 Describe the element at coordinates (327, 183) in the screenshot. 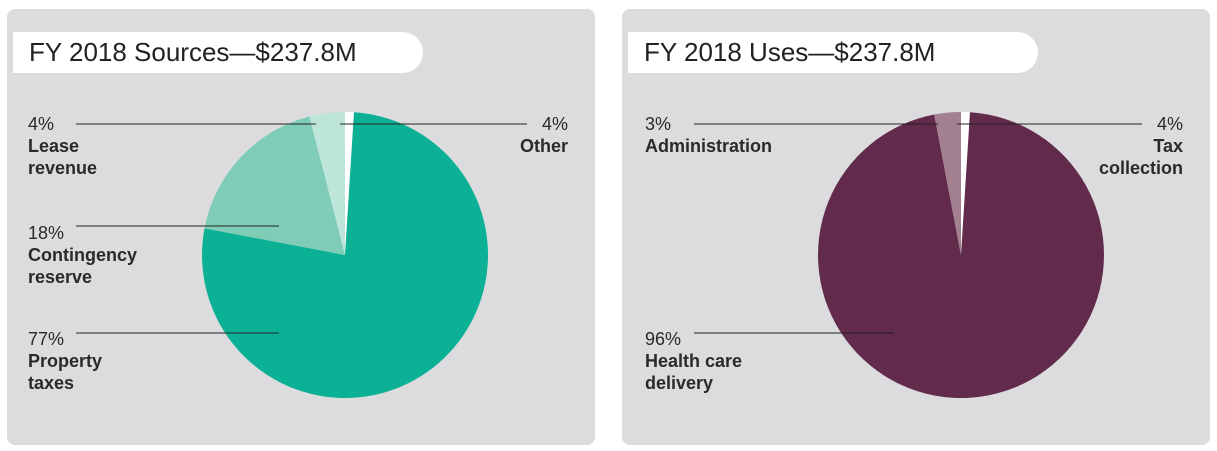

I see `slice-lease-revenue` at that location.